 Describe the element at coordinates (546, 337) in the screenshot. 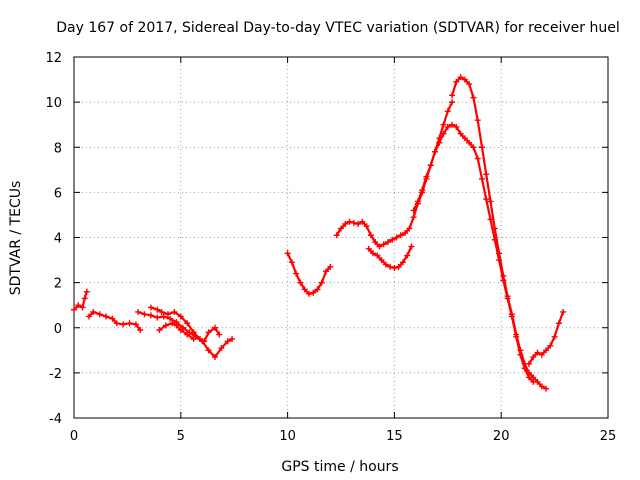

I see `series-line` at that location.